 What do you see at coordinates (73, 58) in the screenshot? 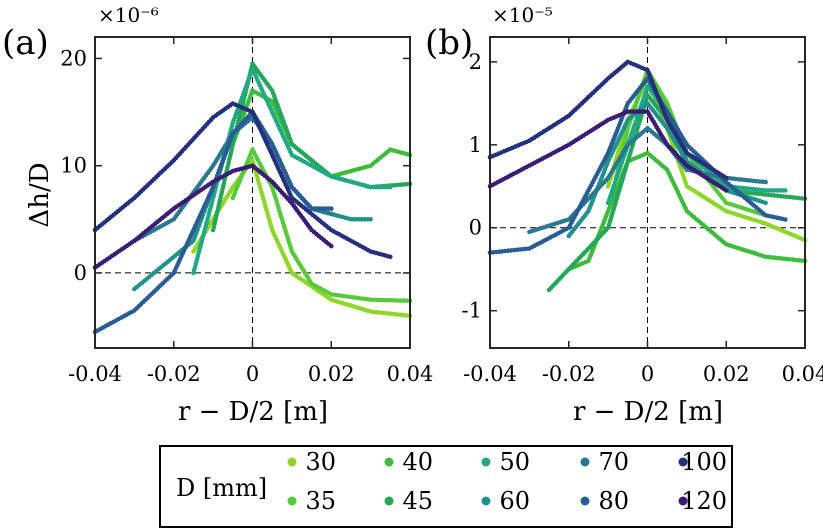
I see `panel-a-y-tick-label: 20` at bounding box center [73, 58].